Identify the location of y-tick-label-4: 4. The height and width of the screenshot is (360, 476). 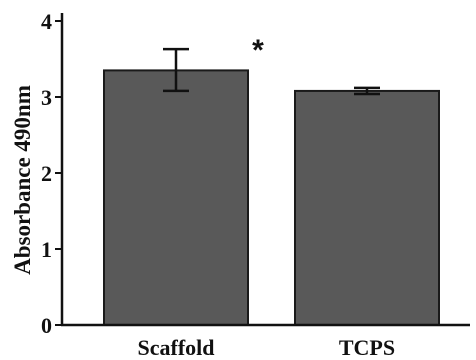
(46, 21).